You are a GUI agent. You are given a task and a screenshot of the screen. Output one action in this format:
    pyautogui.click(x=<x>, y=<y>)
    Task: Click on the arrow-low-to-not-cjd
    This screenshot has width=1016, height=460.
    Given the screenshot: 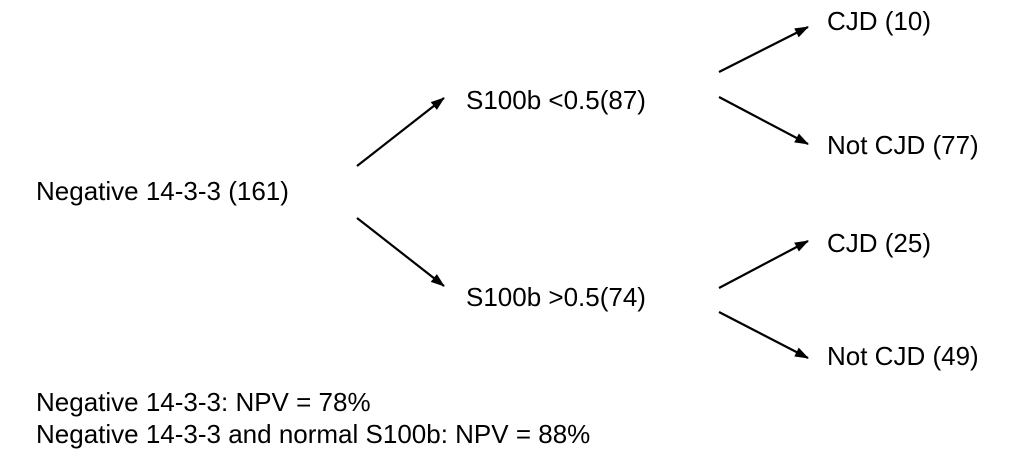 What is the action you would take?
    pyautogui.click(x=763, y=120)
    